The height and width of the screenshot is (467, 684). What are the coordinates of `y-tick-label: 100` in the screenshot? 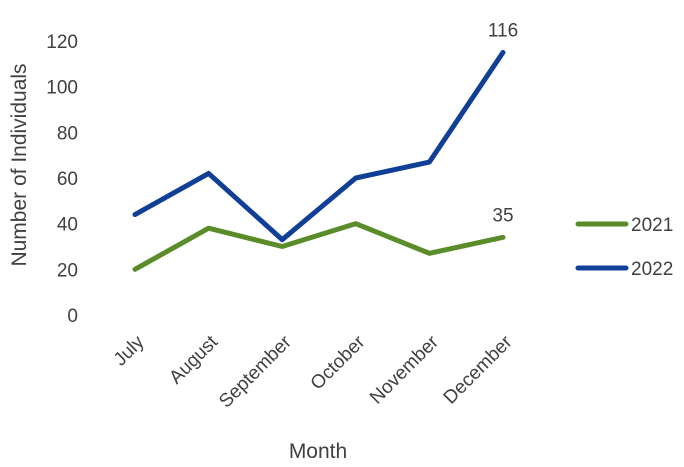 It's located at (62, 88).